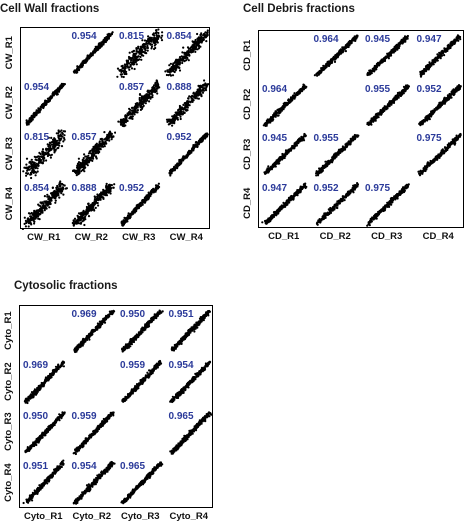 This screenshot has height=523, width=474. I want to click on matrix-cell-3-1: 0.945, so click(285, 155).